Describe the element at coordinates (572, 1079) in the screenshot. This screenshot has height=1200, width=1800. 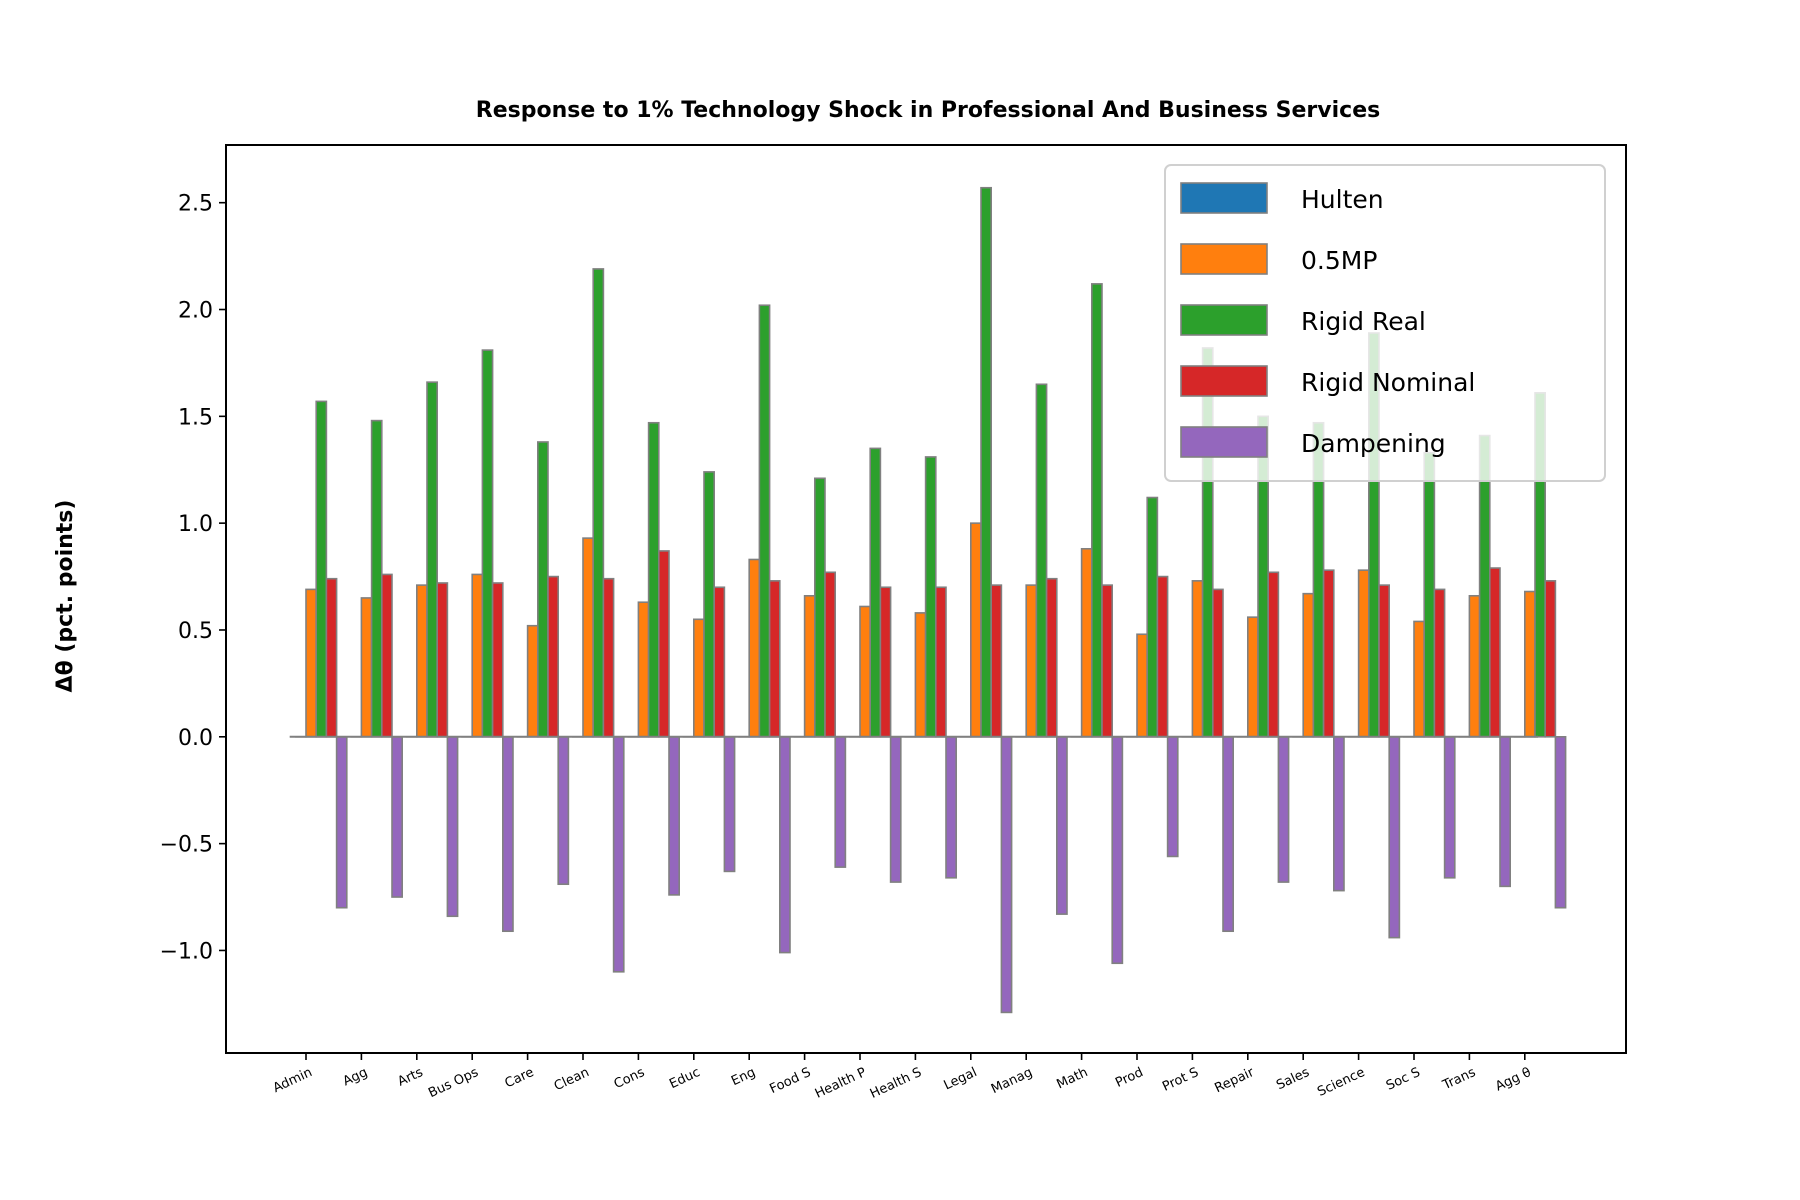
I see `x-tick-label: Clean` at that location.